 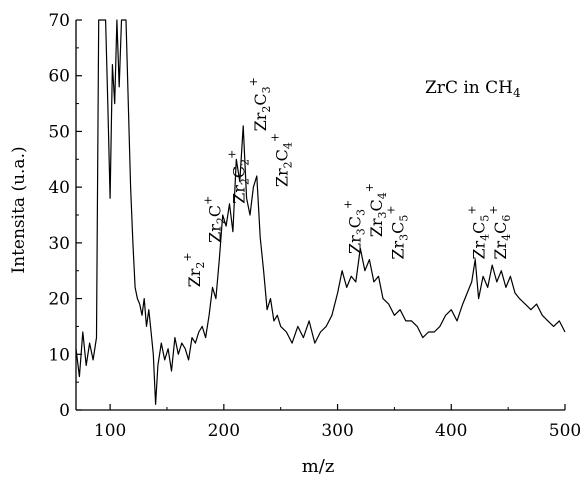 I want to click on peak-label: Zr4C5+, so click(x=478, y=232).